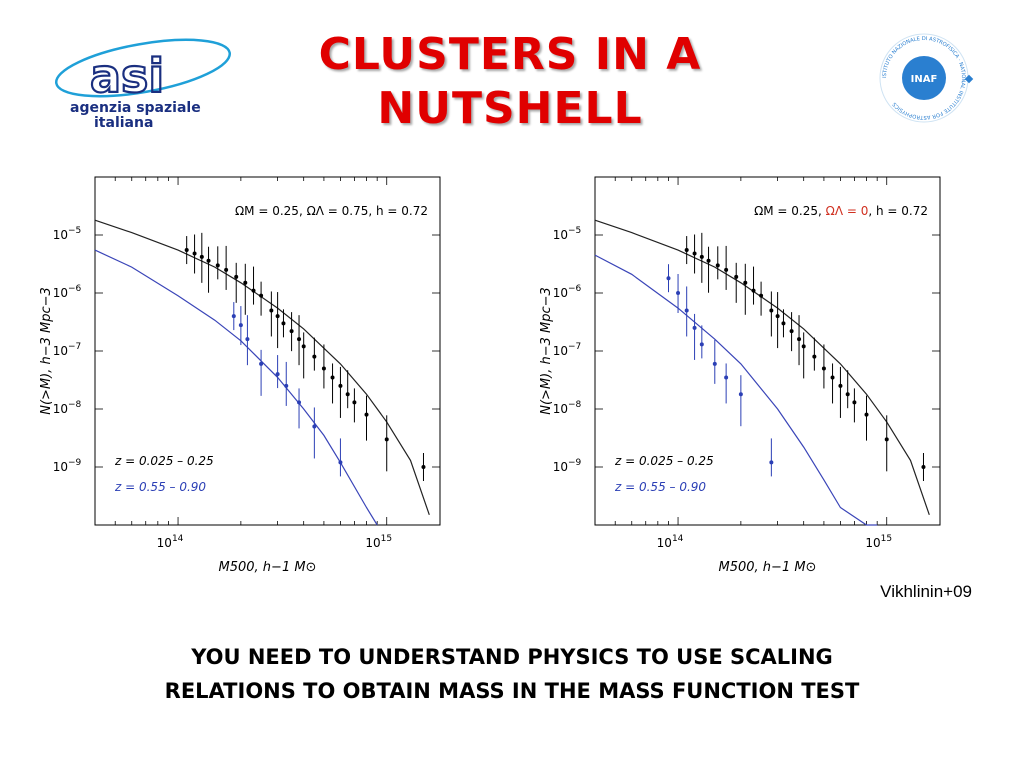 Image resolution: width=1024 pixels, height=768 pixels. I want to click on y-tick-label: 10⁻⁸, so click(567, 408).